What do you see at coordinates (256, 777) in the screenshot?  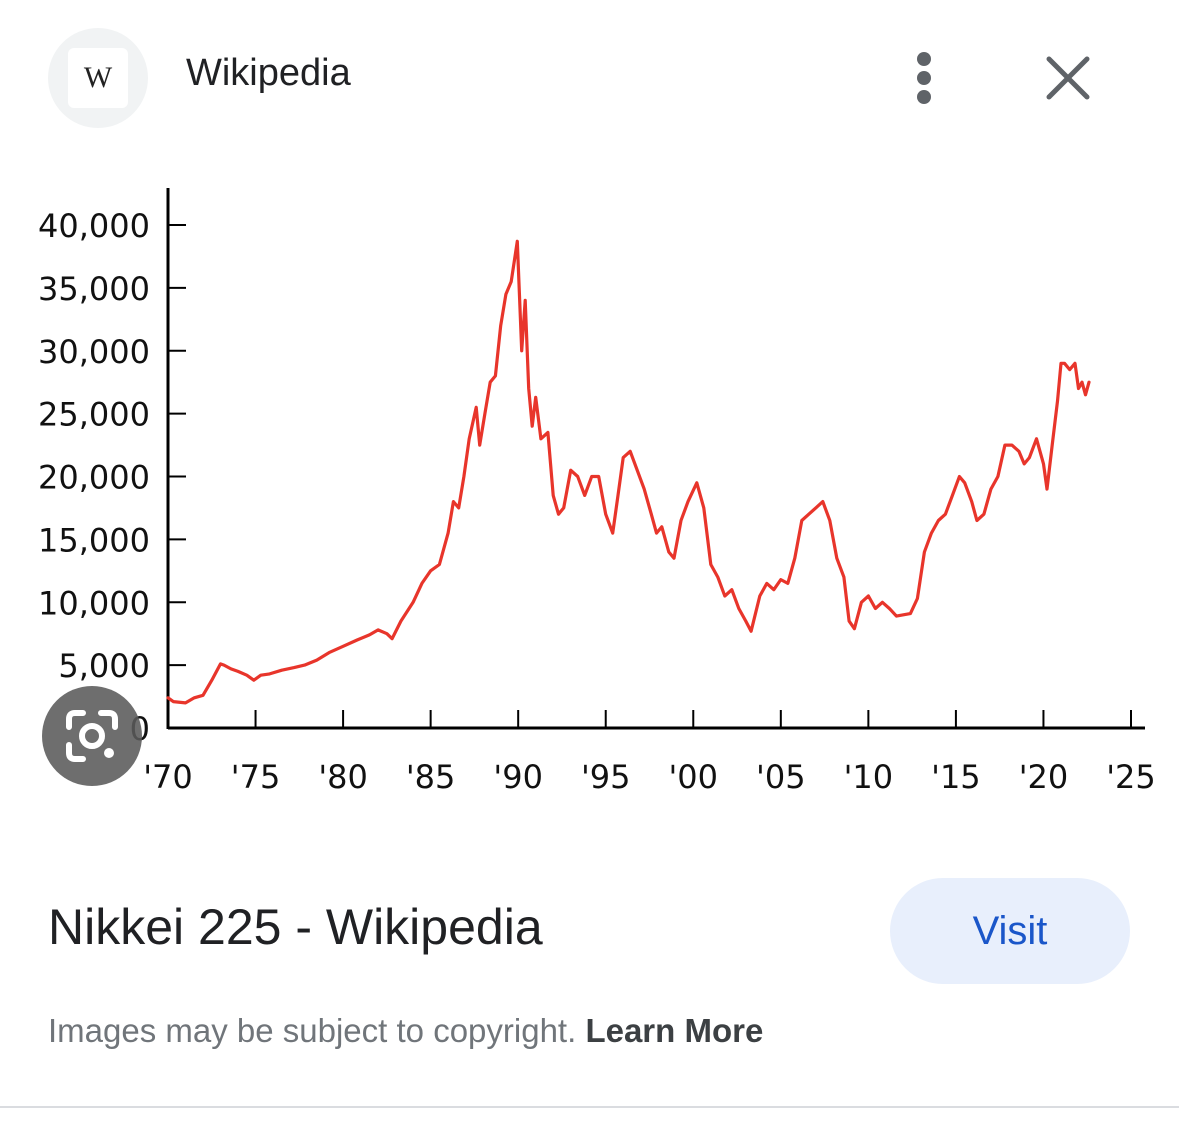 I see `x-tick-label: '75` at bounding box center [256, 777].